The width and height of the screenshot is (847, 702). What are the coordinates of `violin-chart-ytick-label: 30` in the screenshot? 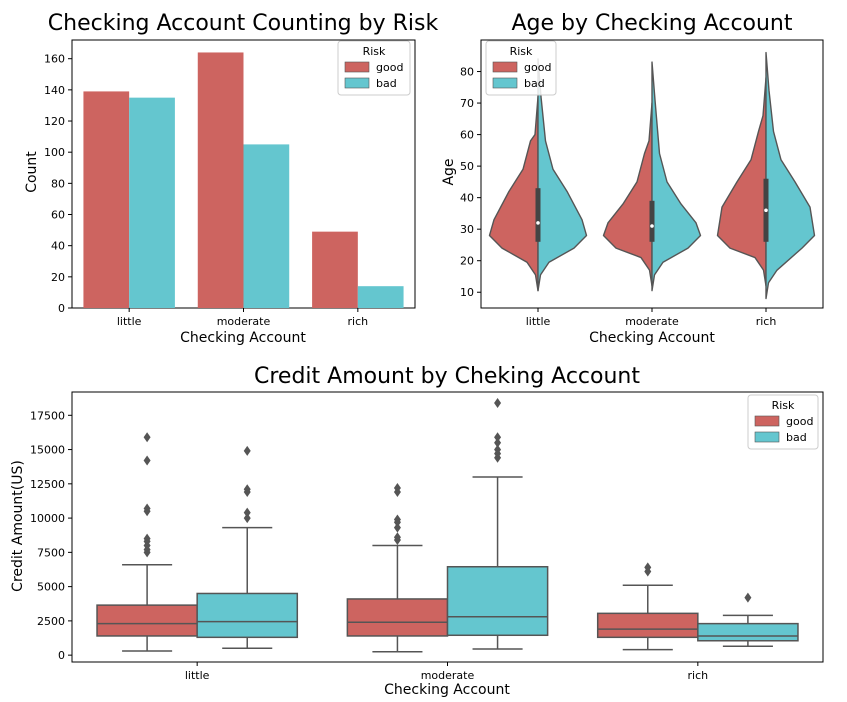 It's located at (467, 229).